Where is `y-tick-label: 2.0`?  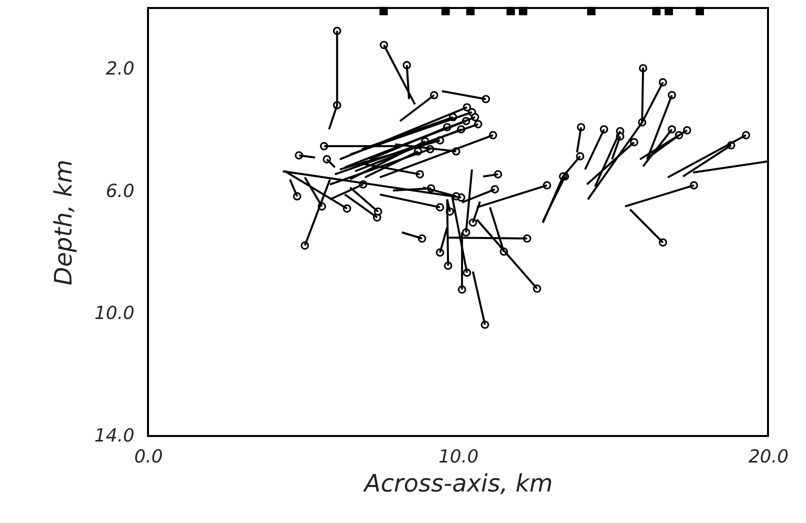
y-tick-label: 2.0 is located at coordinates (120, 69).